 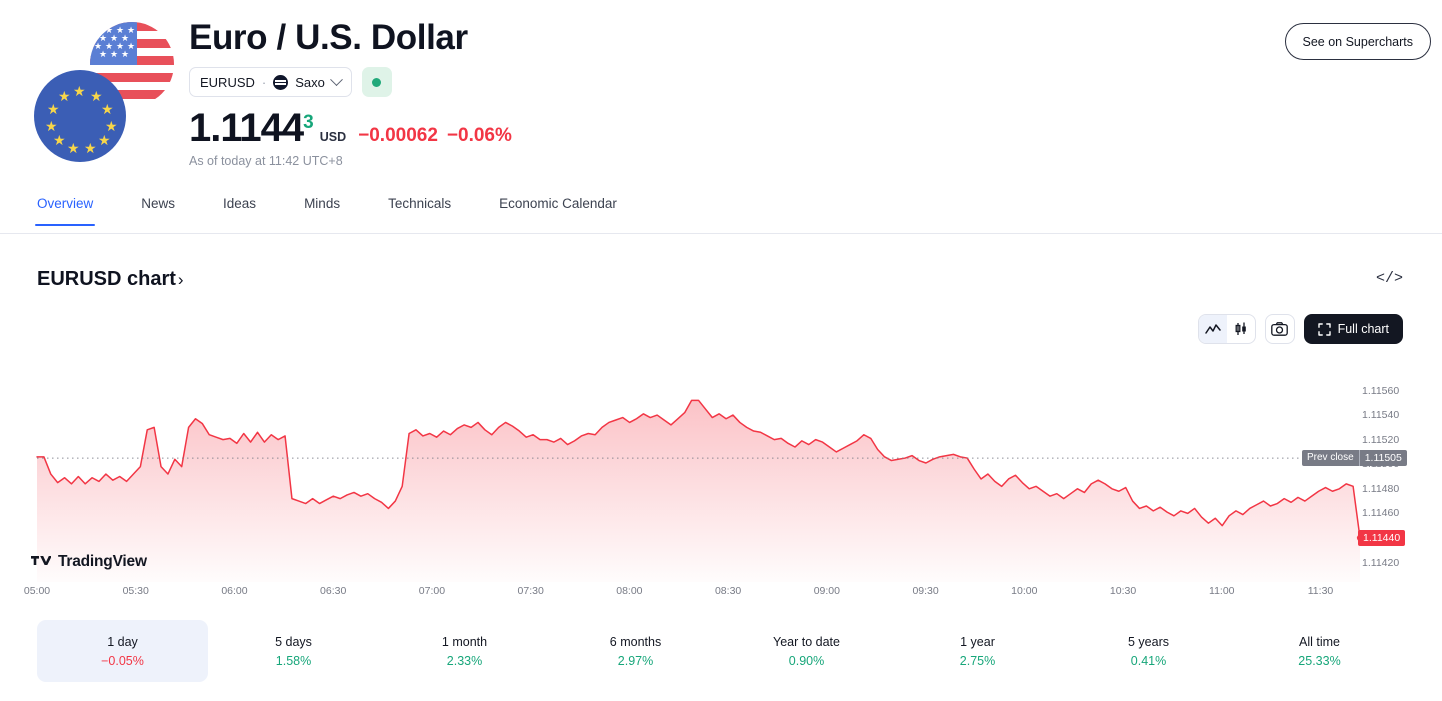 What do you see at coordinates (132, 64) in the screenshot?
I see `us-flag-icon: ★ ★ ★ ★ ★ ★ ★ ★ ★ ★ ★ ★ ★ ★` at bounding box center [132, 64].